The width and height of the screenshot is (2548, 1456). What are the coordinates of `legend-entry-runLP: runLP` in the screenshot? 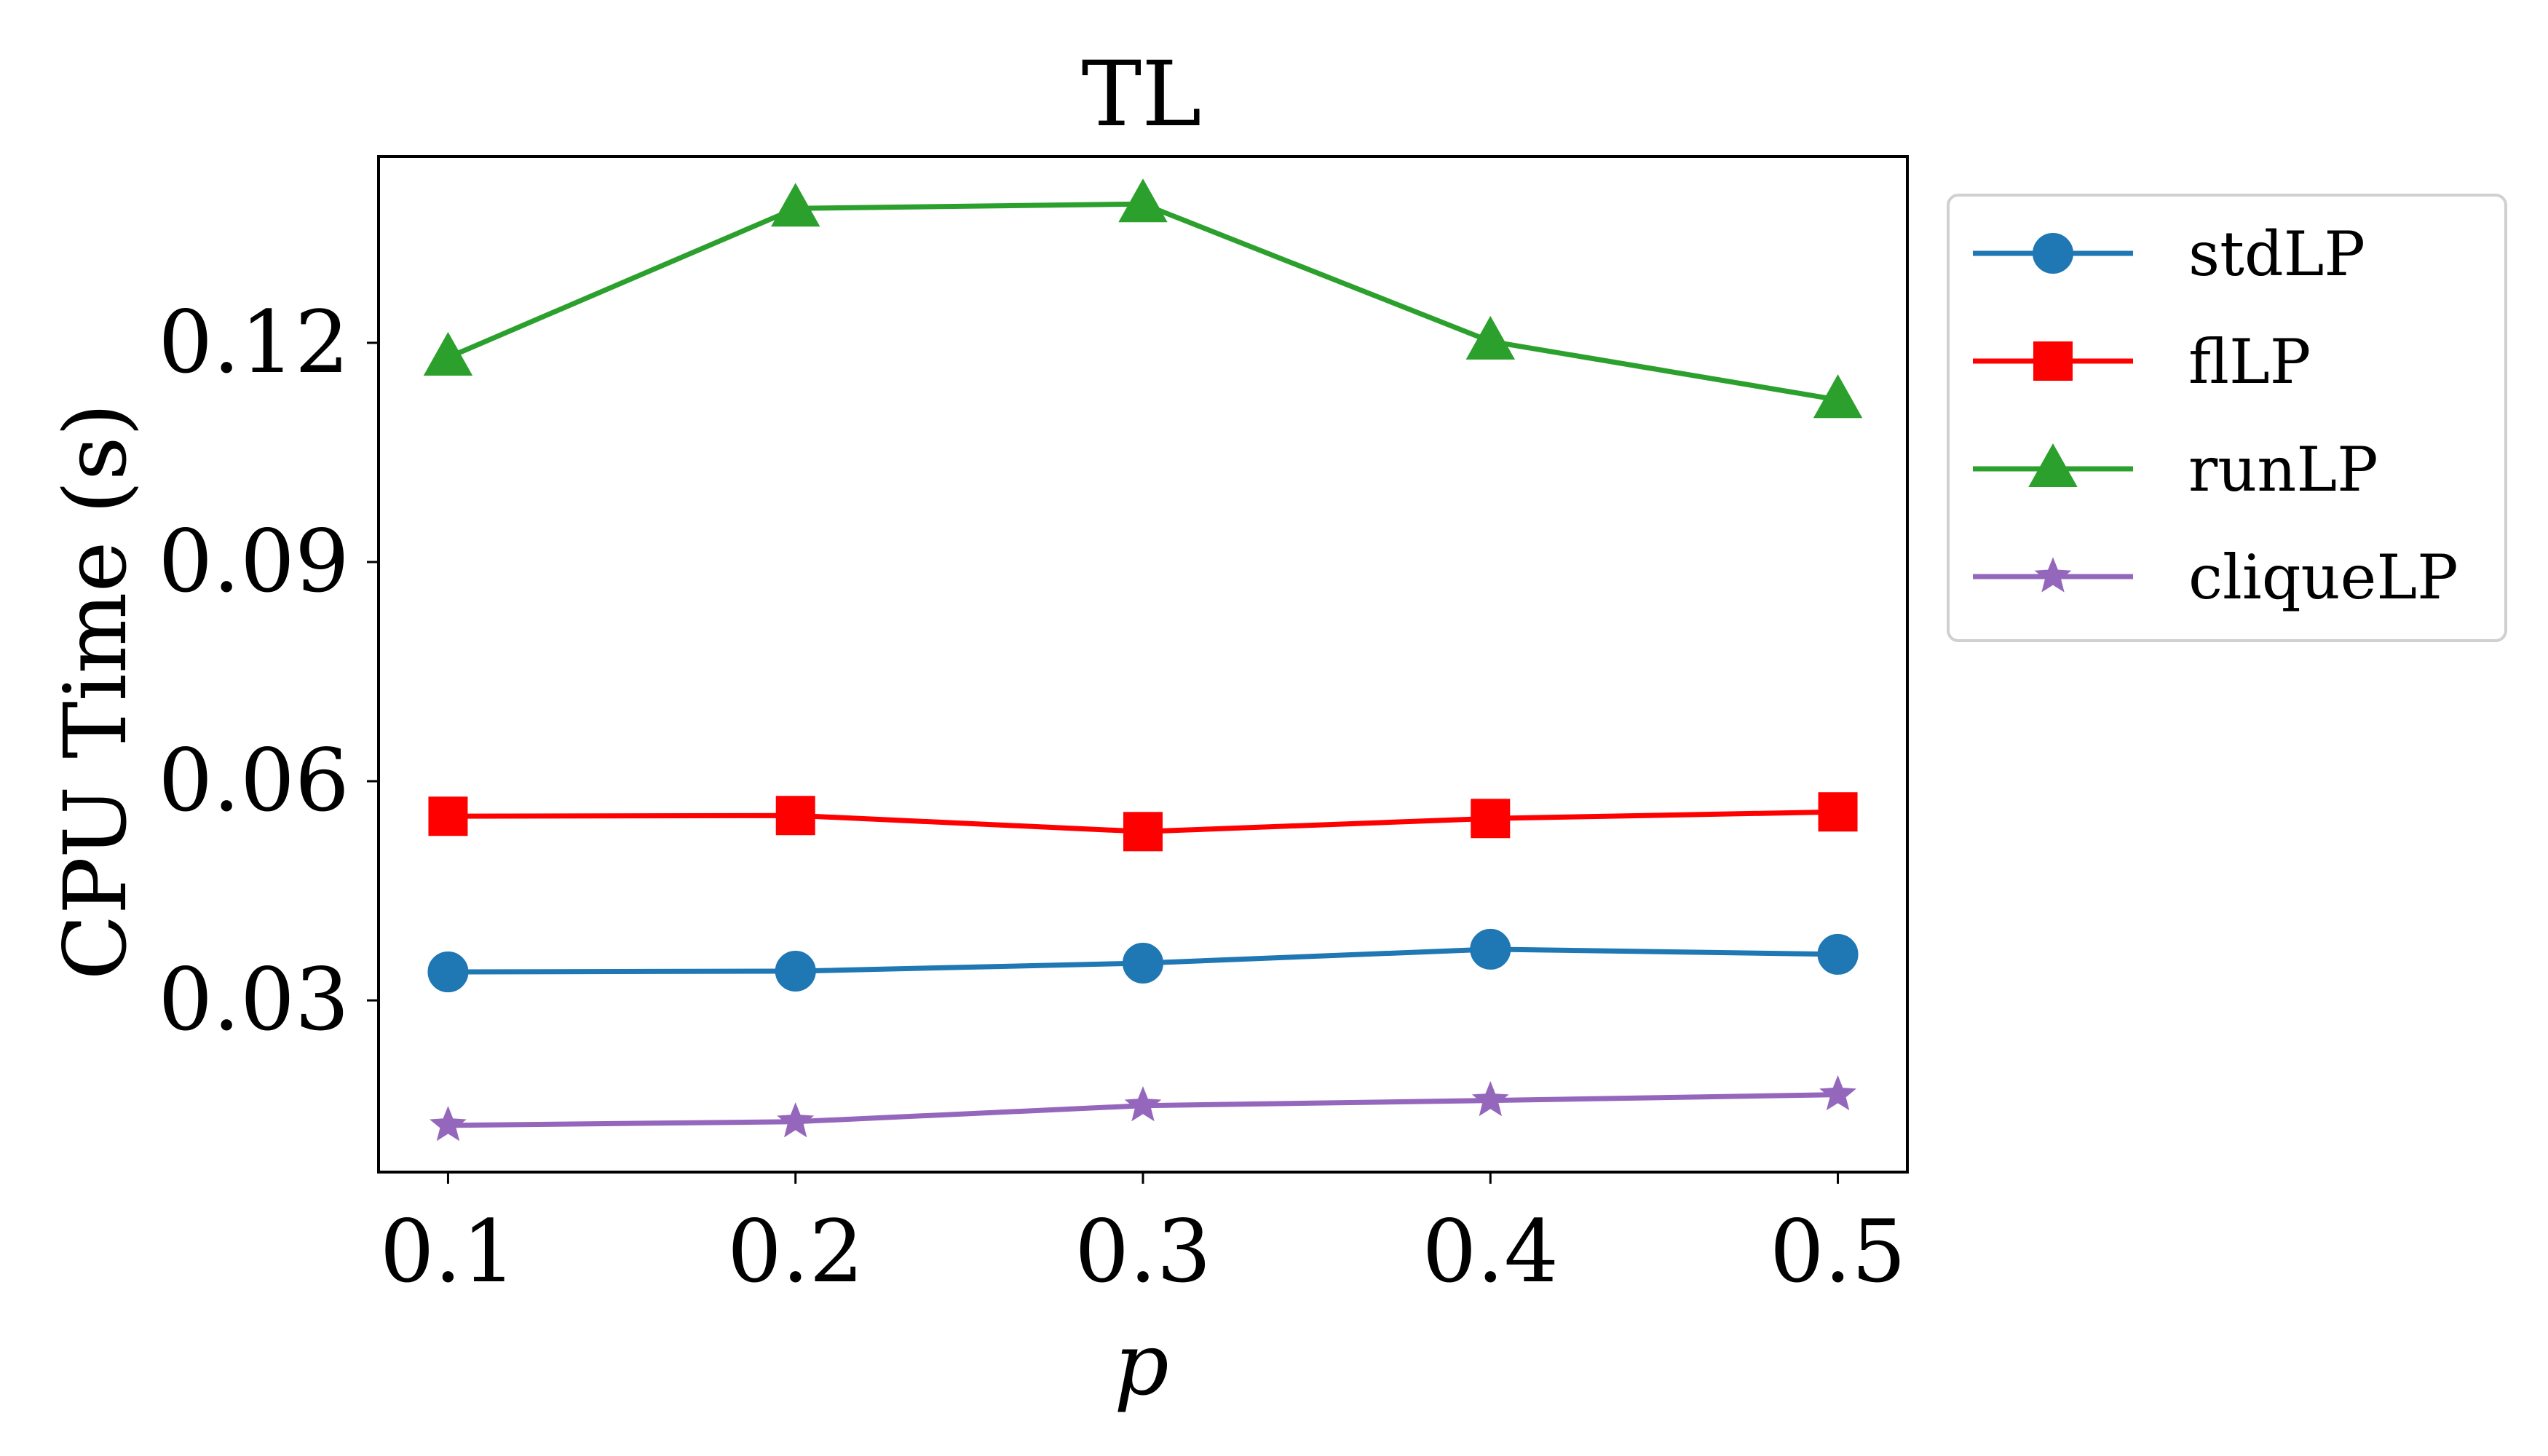 It's located at (2175, 469).